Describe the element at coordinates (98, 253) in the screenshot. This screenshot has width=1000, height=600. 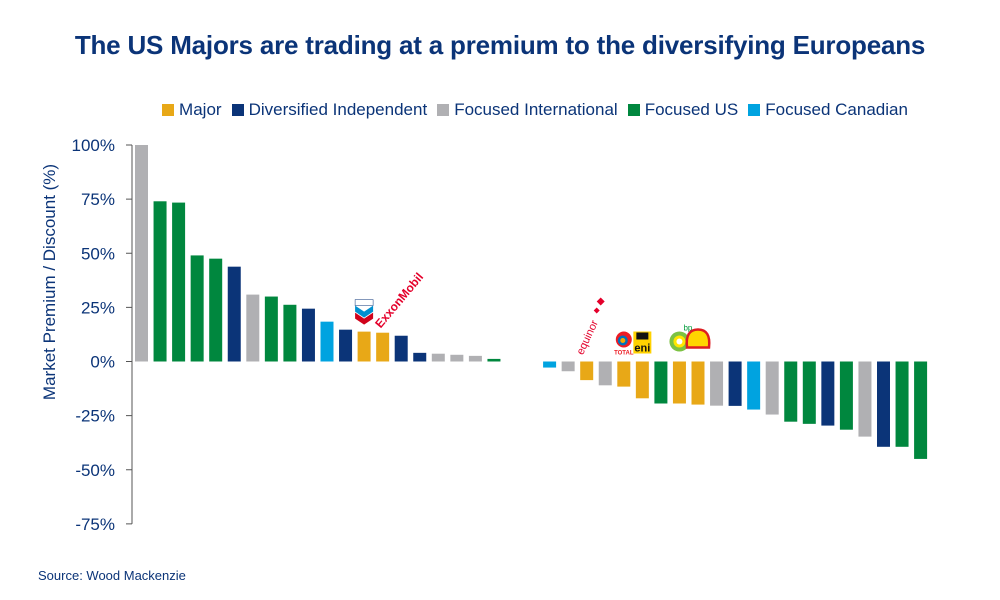
I see `y-tick-label: 50%` at that location.